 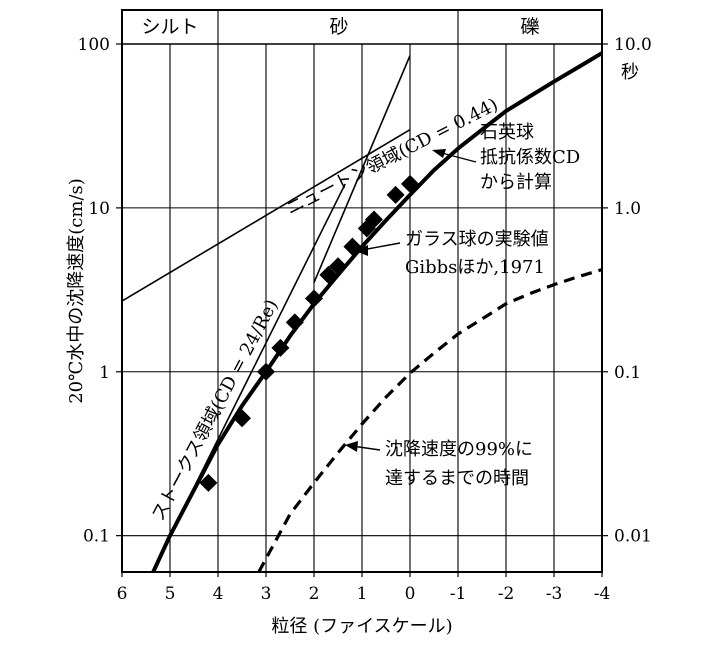 What do you see at coordinates (361, 250) in the screenshot?
I see `glass-arrowhead` at bounding box center [361, 250].